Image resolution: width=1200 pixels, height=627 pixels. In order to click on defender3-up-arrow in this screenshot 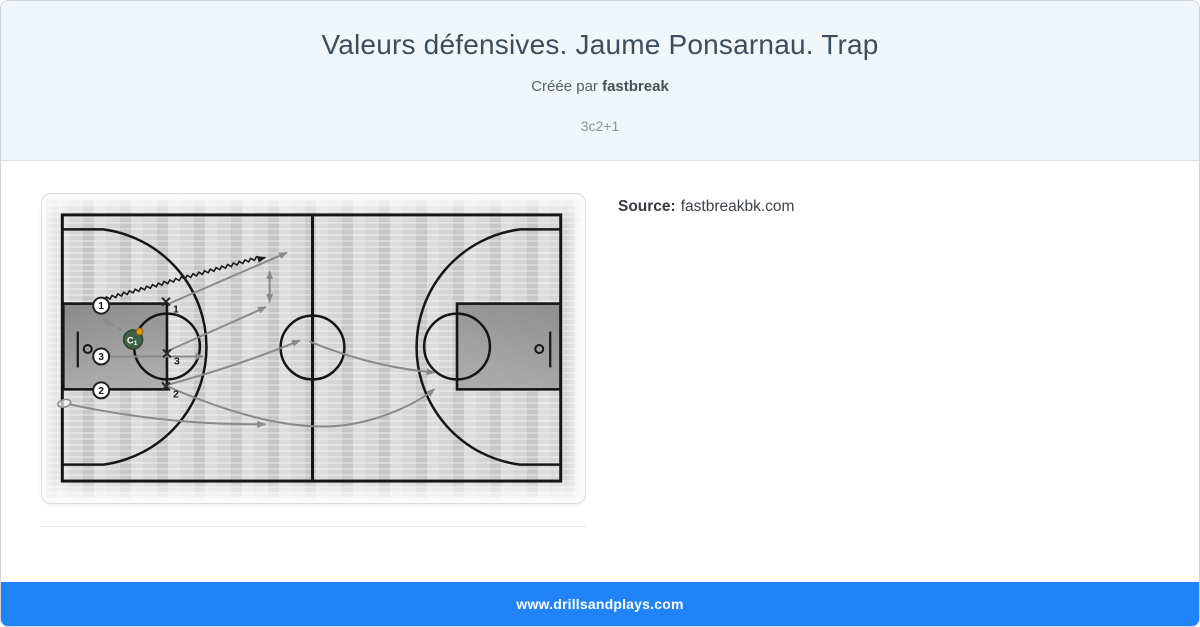, I will do `click(218, 329)`.